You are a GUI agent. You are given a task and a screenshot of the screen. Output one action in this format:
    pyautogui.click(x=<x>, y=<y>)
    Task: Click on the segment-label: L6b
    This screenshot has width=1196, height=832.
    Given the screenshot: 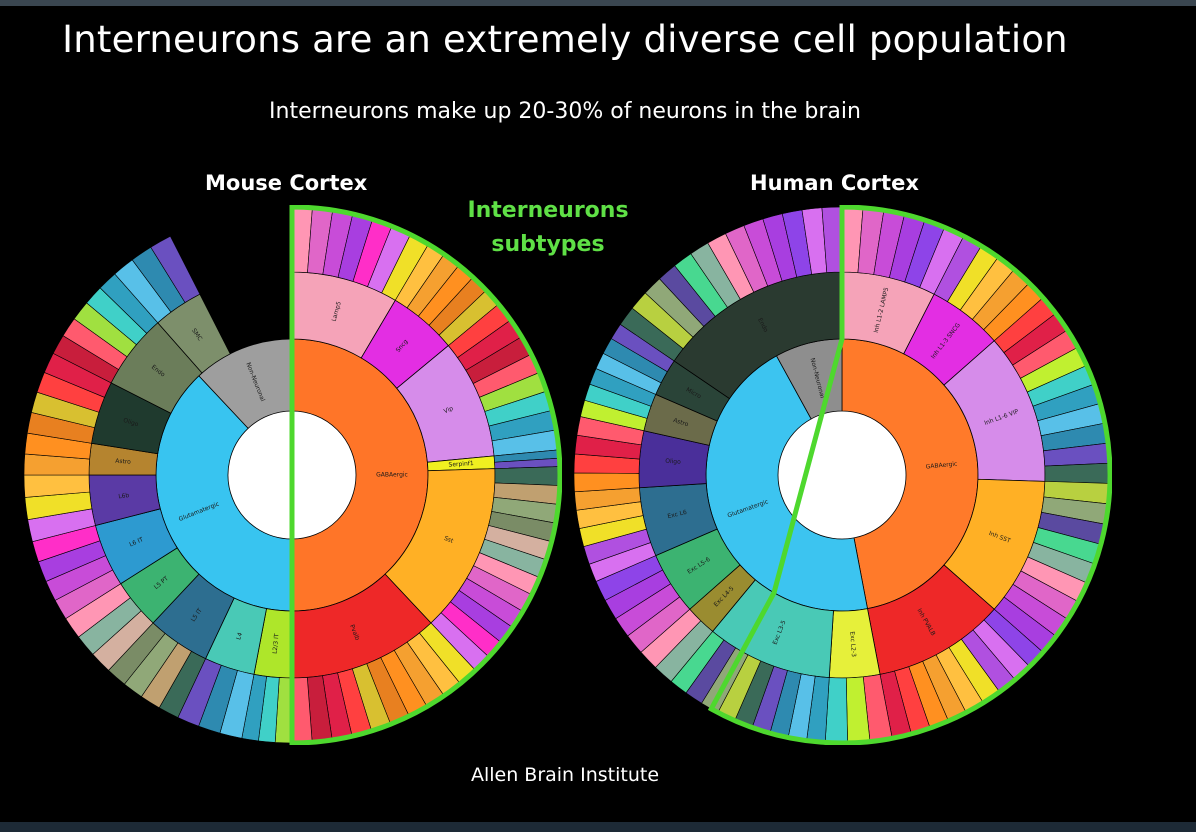 What is the action you would take?
    pyautogui.click(x=124, y=496)
    